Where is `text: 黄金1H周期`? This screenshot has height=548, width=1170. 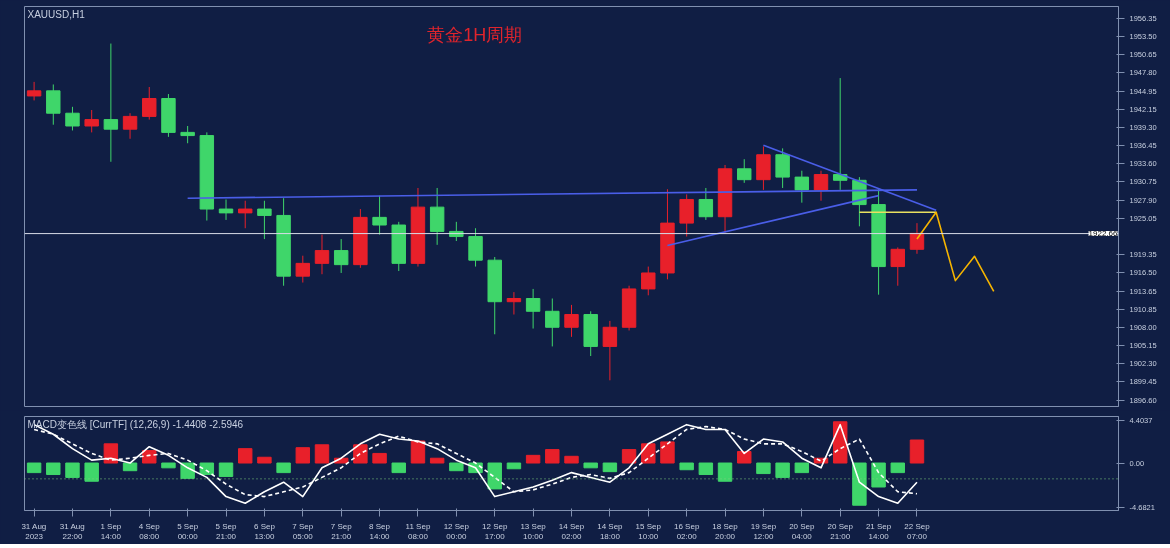 text: 黄金1H周期 is located at coordinates (475, 34).